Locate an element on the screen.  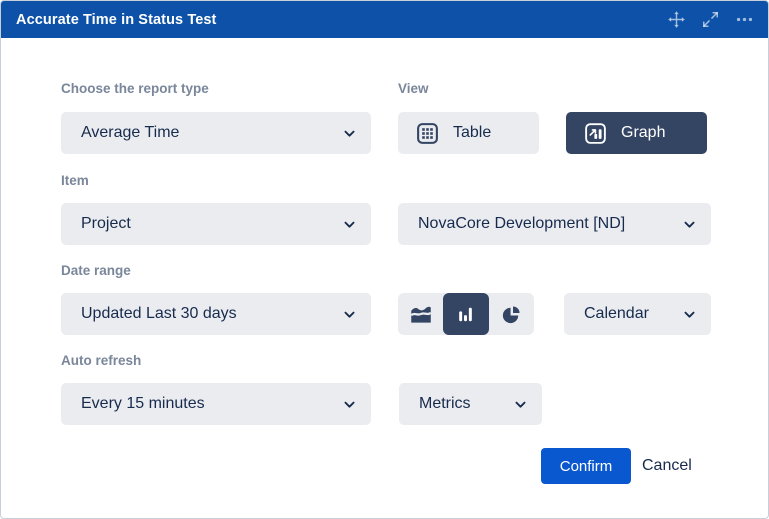
metrics-value: Metrics is located at coordinates (445, 403).